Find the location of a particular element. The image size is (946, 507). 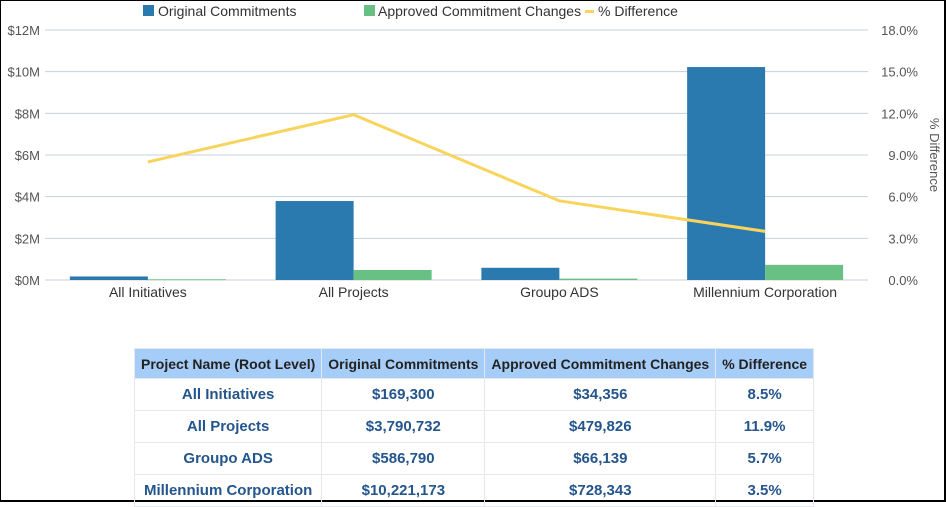

table-row: All Initiatives $169,300 $34,356 8.5% is located at coordinates (474, 395).